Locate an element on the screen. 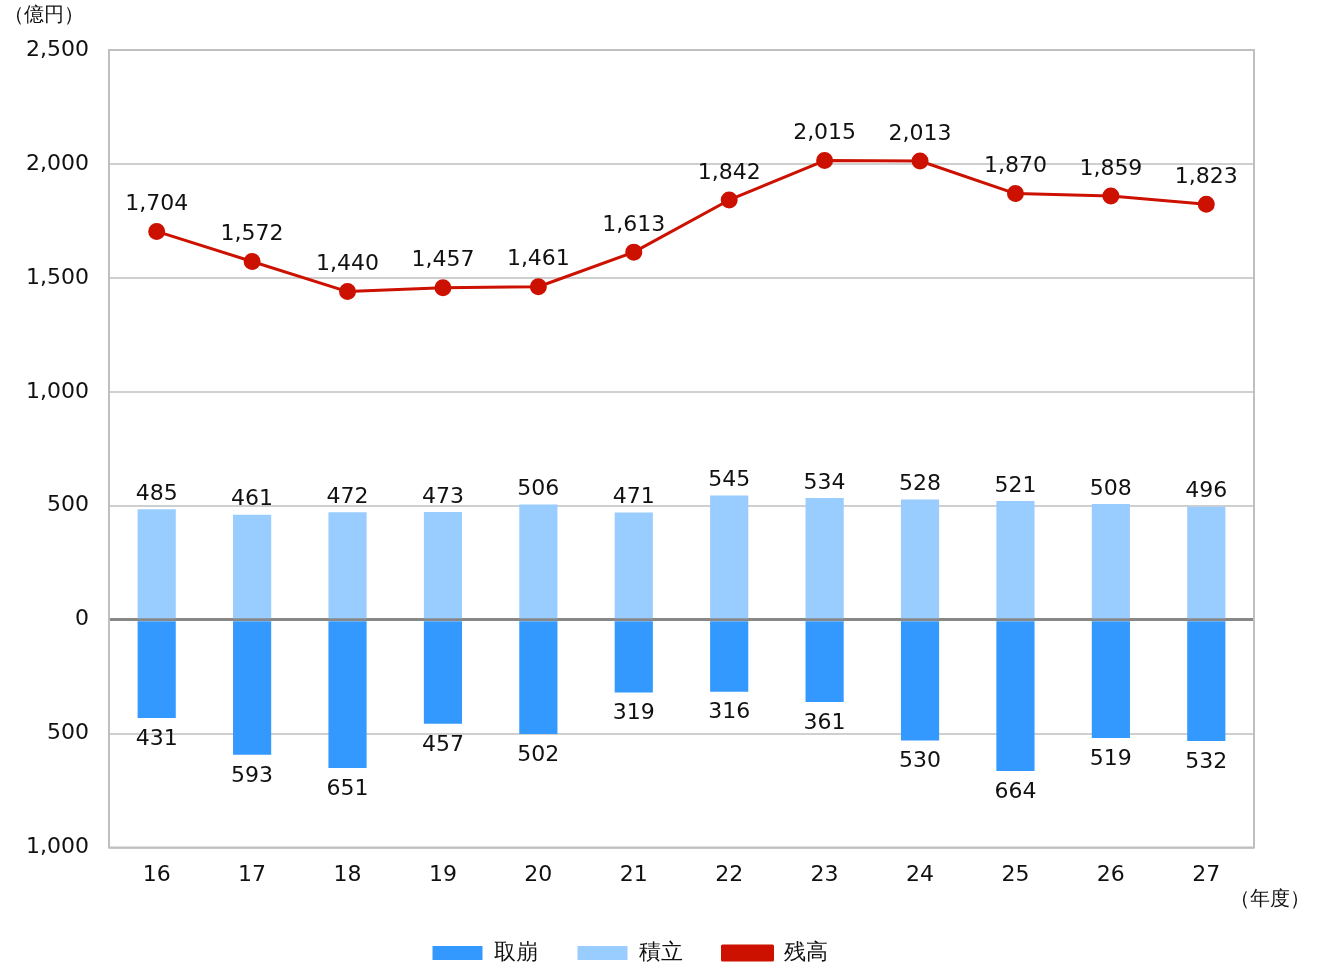  data-label: 2,015 is located at coordinates (825, 132).